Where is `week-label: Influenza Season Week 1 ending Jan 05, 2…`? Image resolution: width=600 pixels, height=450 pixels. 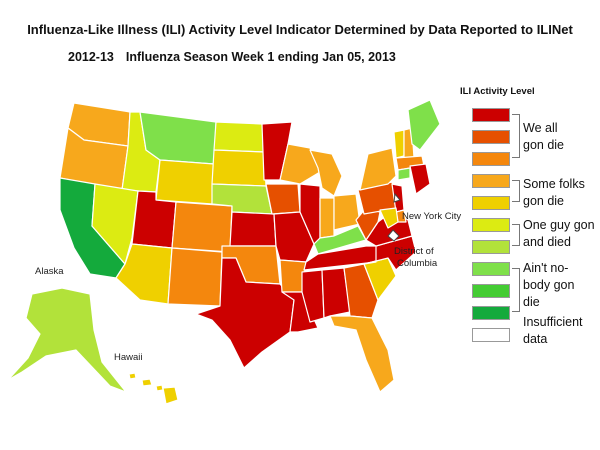
week-label: Influenza Season Week 1 ending Jan 05, 2… is located at coordinates (260, 57).